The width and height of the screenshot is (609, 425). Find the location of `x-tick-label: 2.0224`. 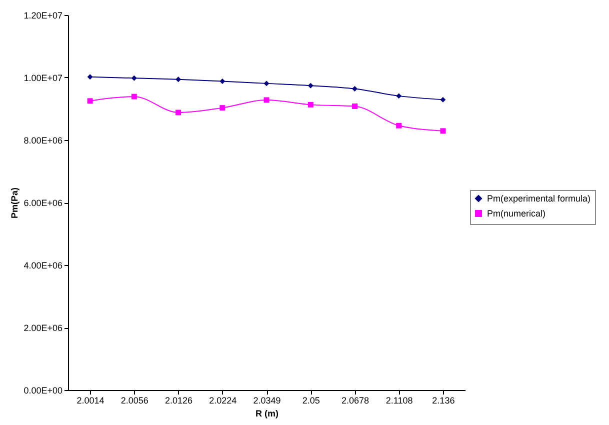

x-tick-label: 2.0224 is located at coordinates (223, 401).